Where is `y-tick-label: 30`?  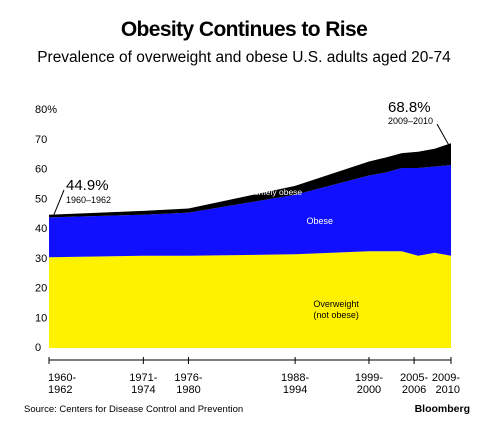
y-tick-label: 30 is located at coordinates (41, 259).